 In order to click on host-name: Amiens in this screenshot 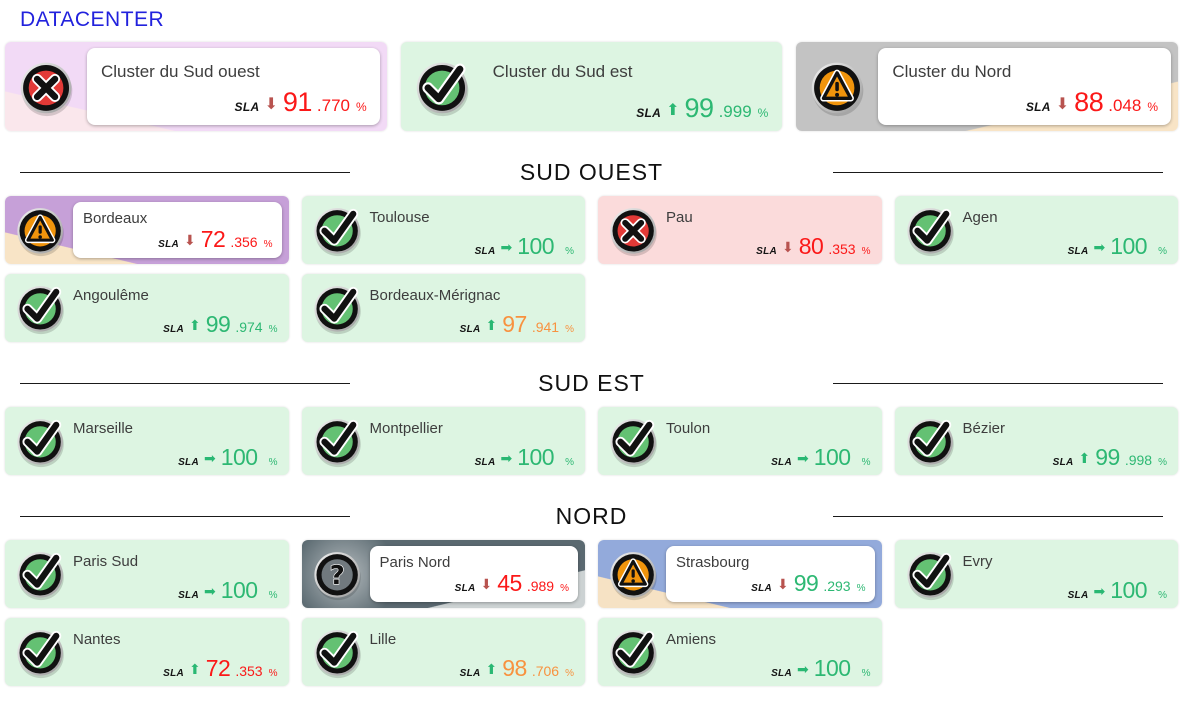, I will do `click(691, 639)`.